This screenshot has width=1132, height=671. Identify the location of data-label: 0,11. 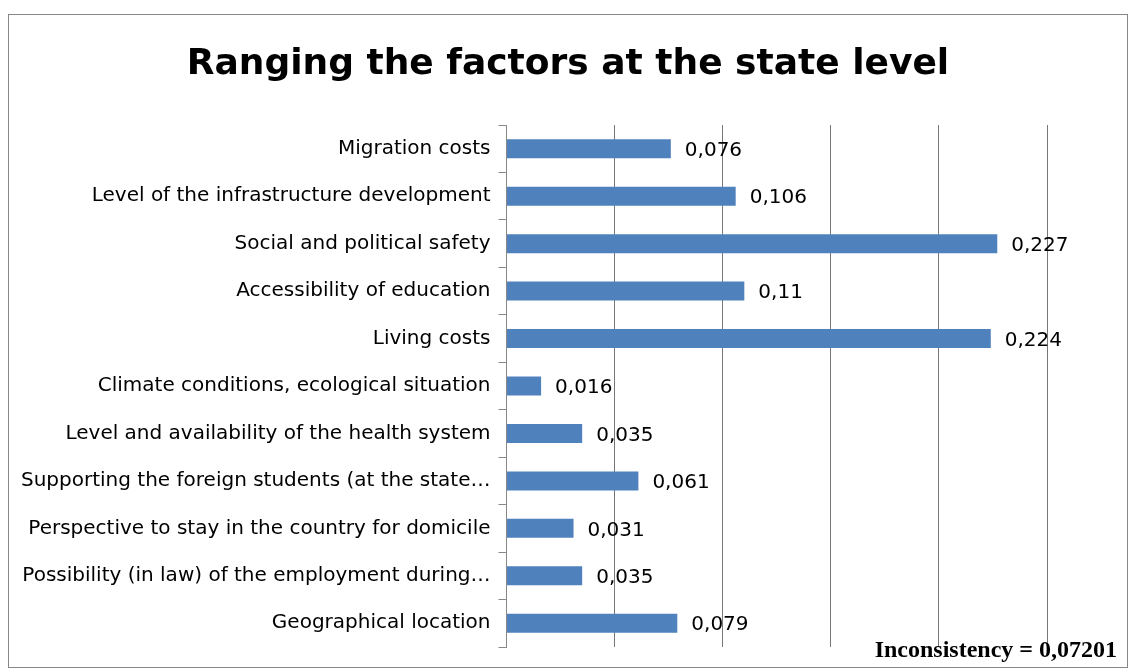
(780, 291).